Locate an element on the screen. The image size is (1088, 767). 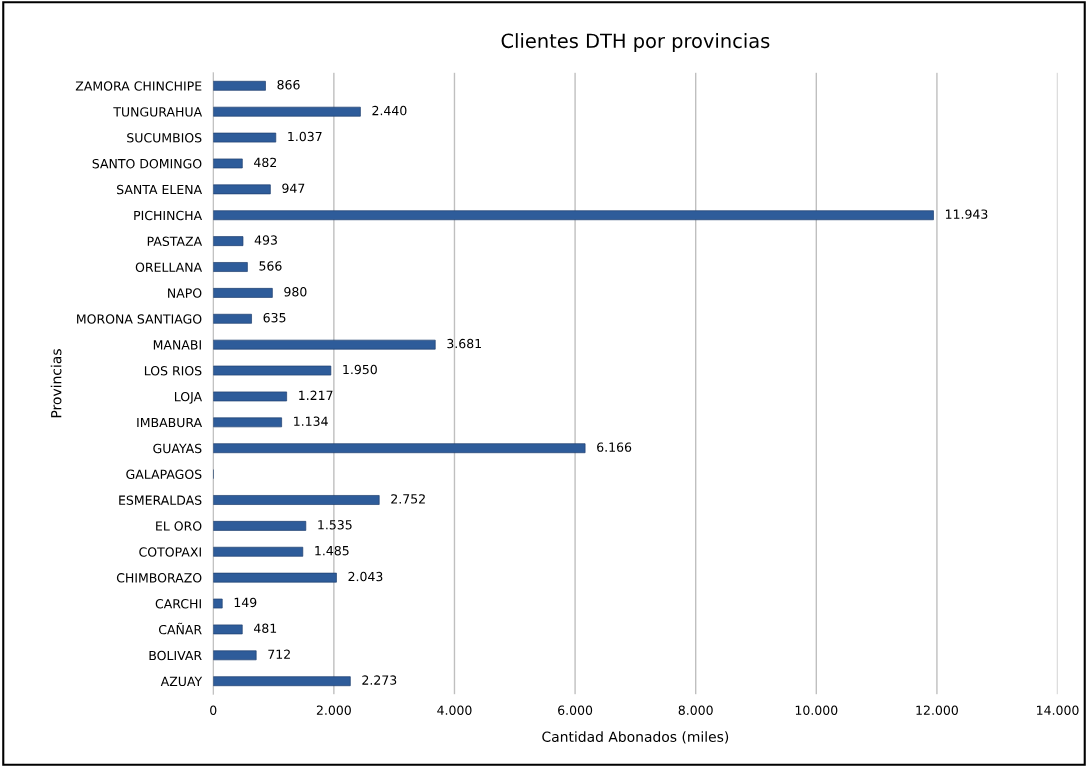
data-label: 2.043 is located at coordinates (365, 576).